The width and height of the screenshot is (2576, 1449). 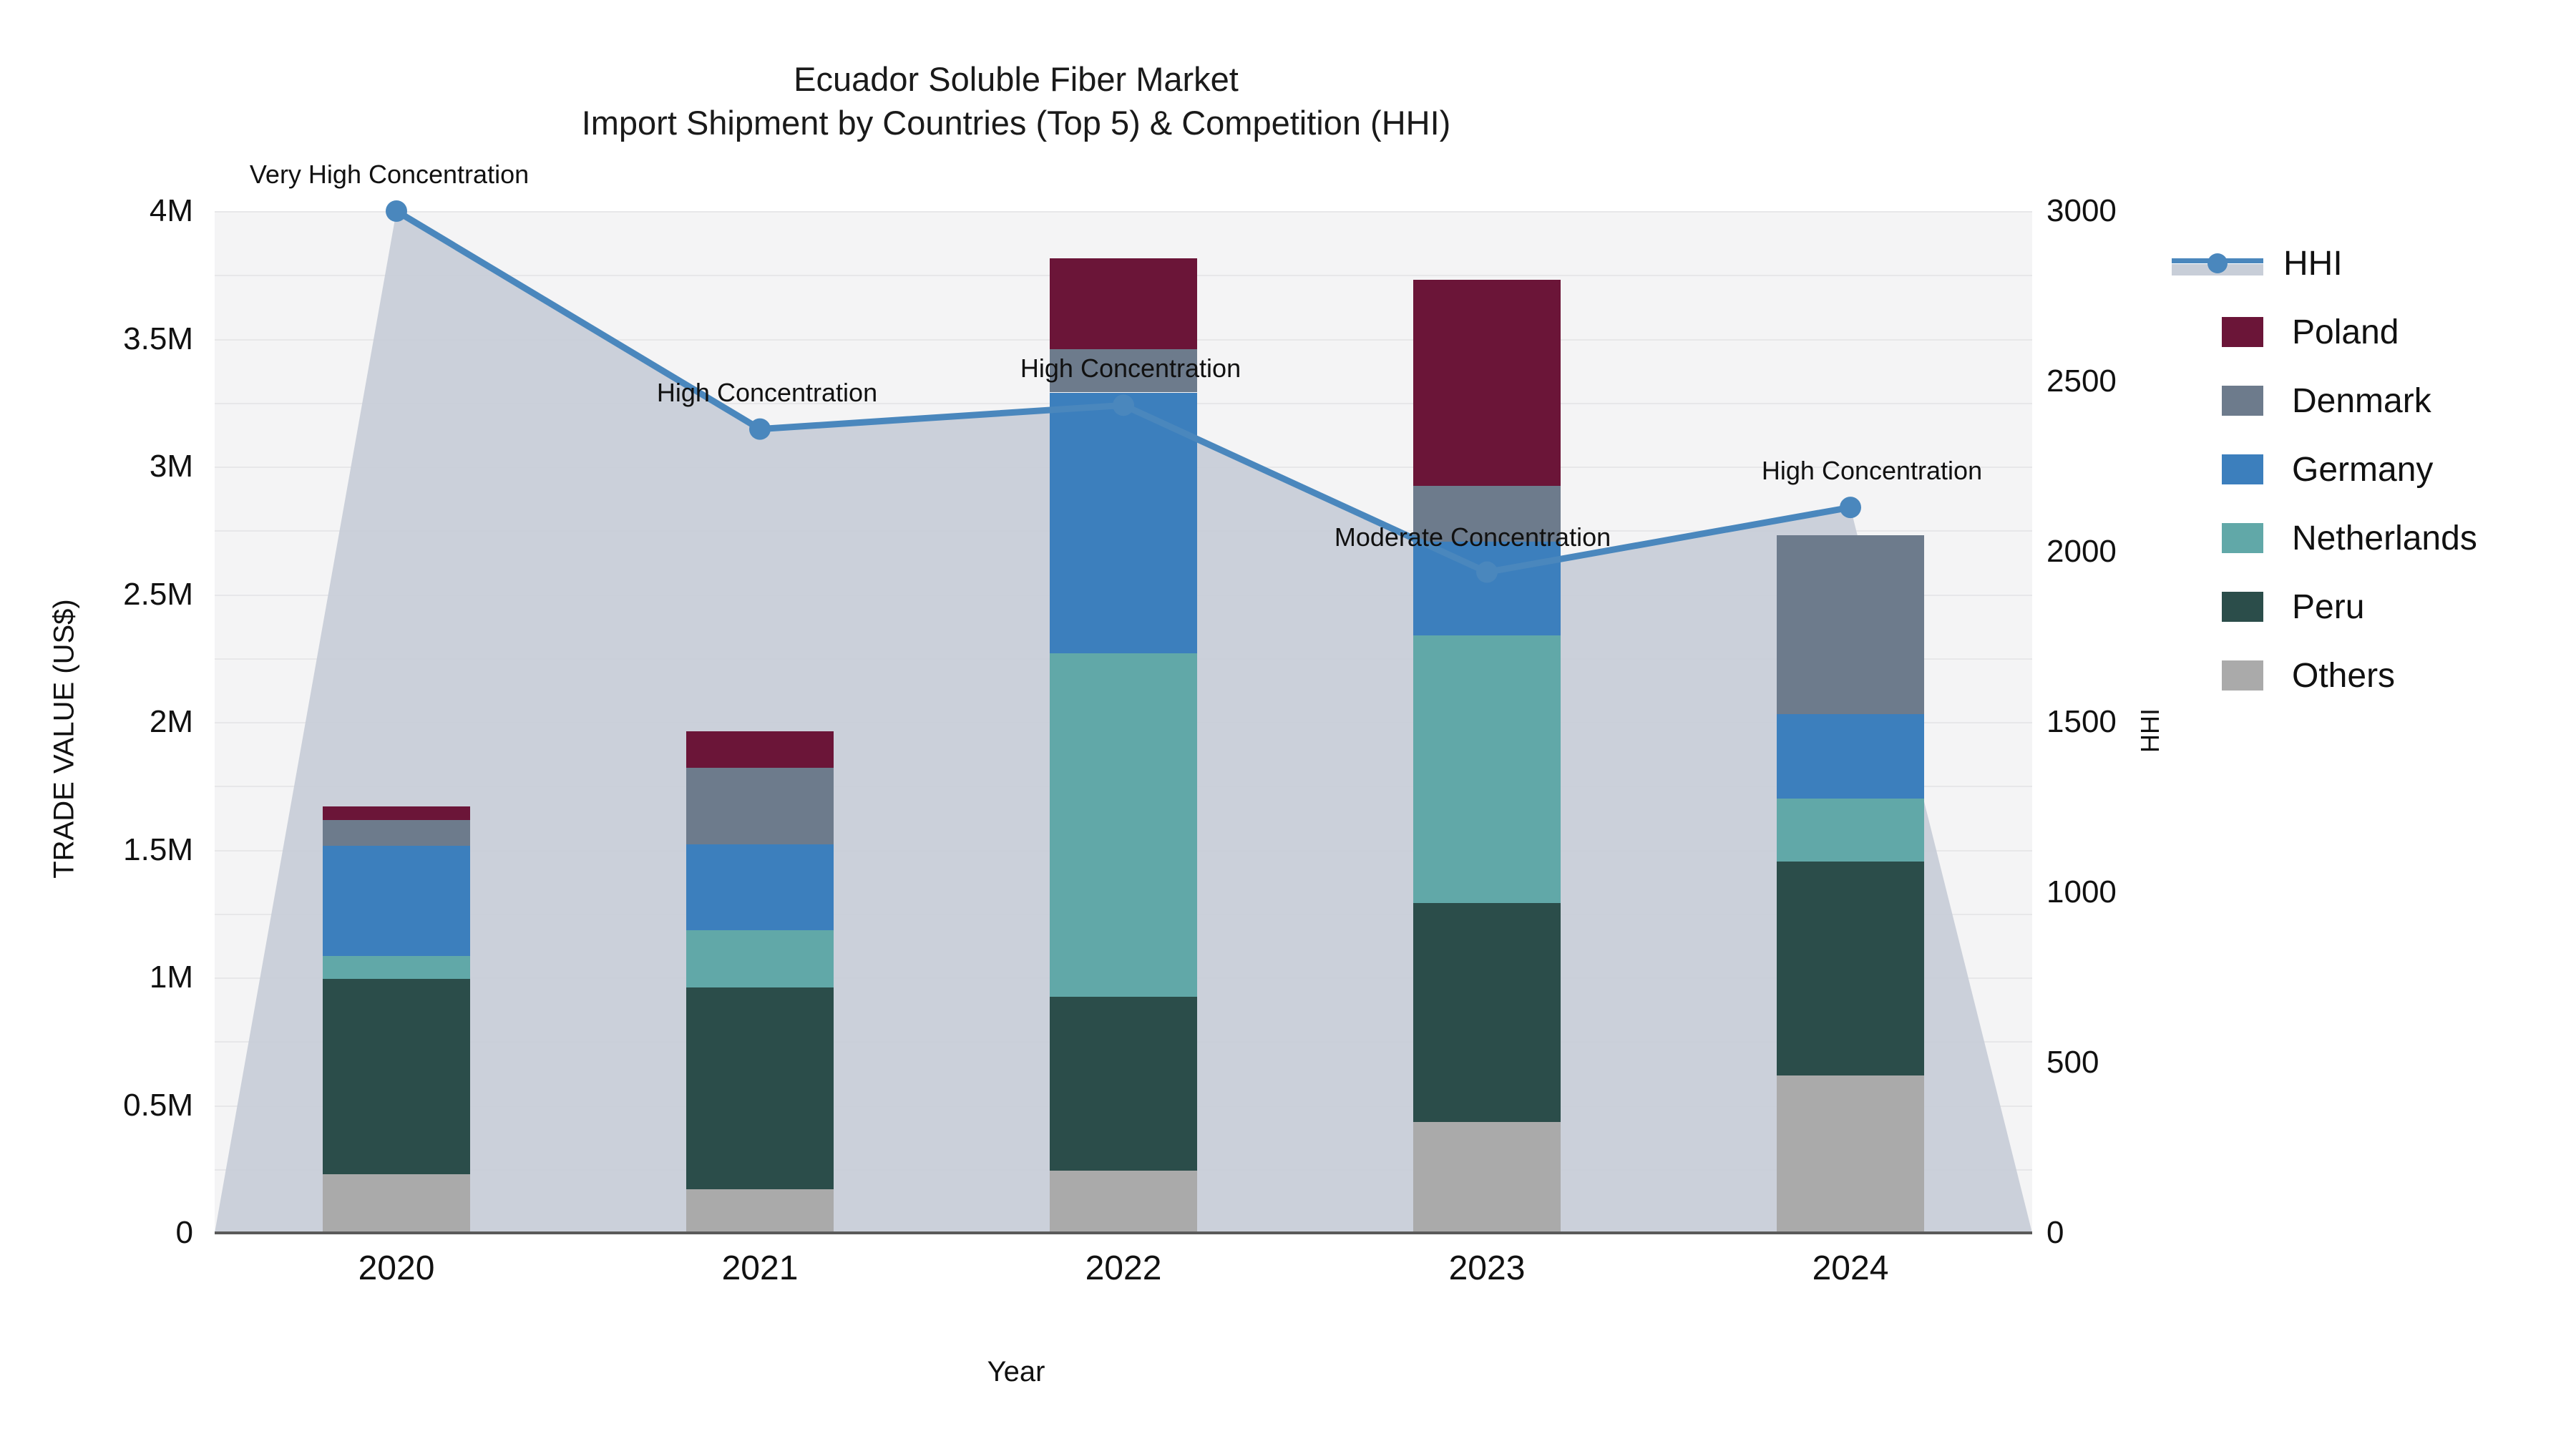 What do you see at coordinates (2313, 263) in the screenshot?
I see `legend-label: HHI` at bounding box center [2313, 263].